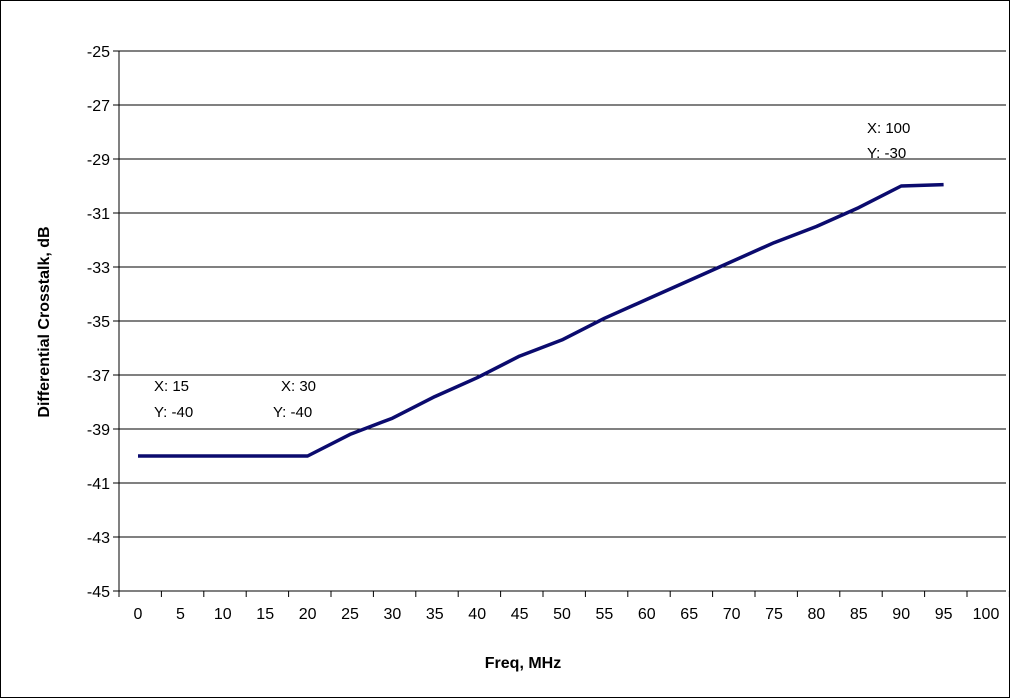 This screenshot has height=699, width=1010. I want to click on x-axis-title: Freq, MHz, so click(523, 663).